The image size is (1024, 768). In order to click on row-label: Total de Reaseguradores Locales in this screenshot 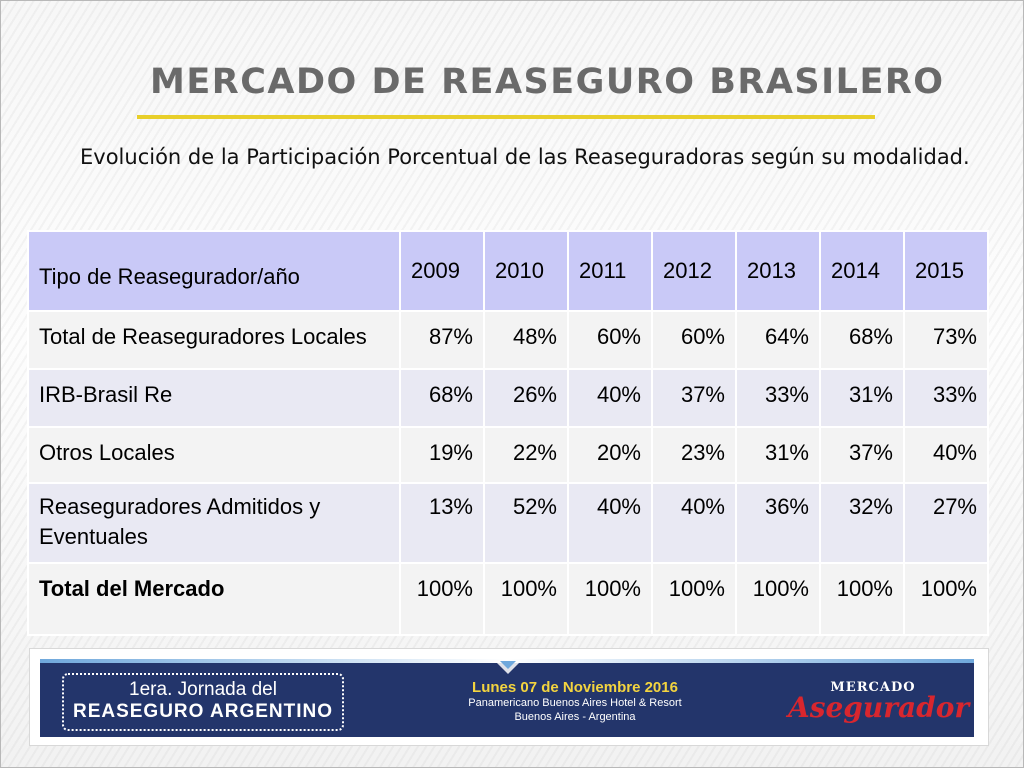, I will do `click(214, 340)`.